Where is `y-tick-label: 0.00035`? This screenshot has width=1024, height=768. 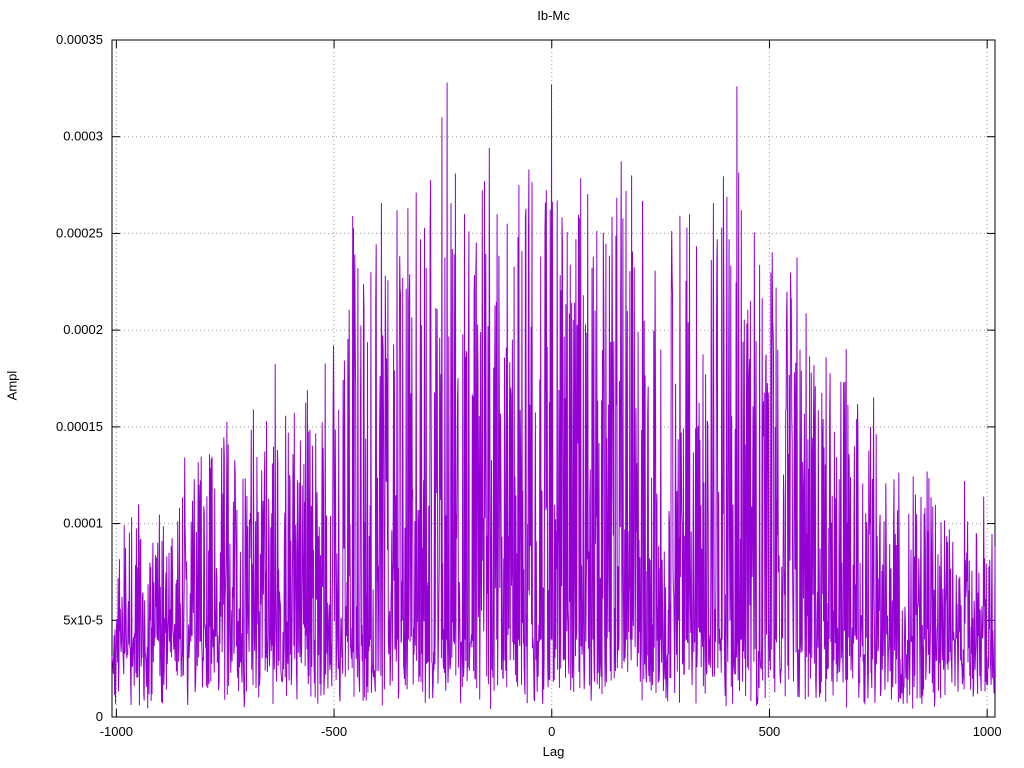 y-tick-label: 0.00035 is located at coordinates (79, 39).